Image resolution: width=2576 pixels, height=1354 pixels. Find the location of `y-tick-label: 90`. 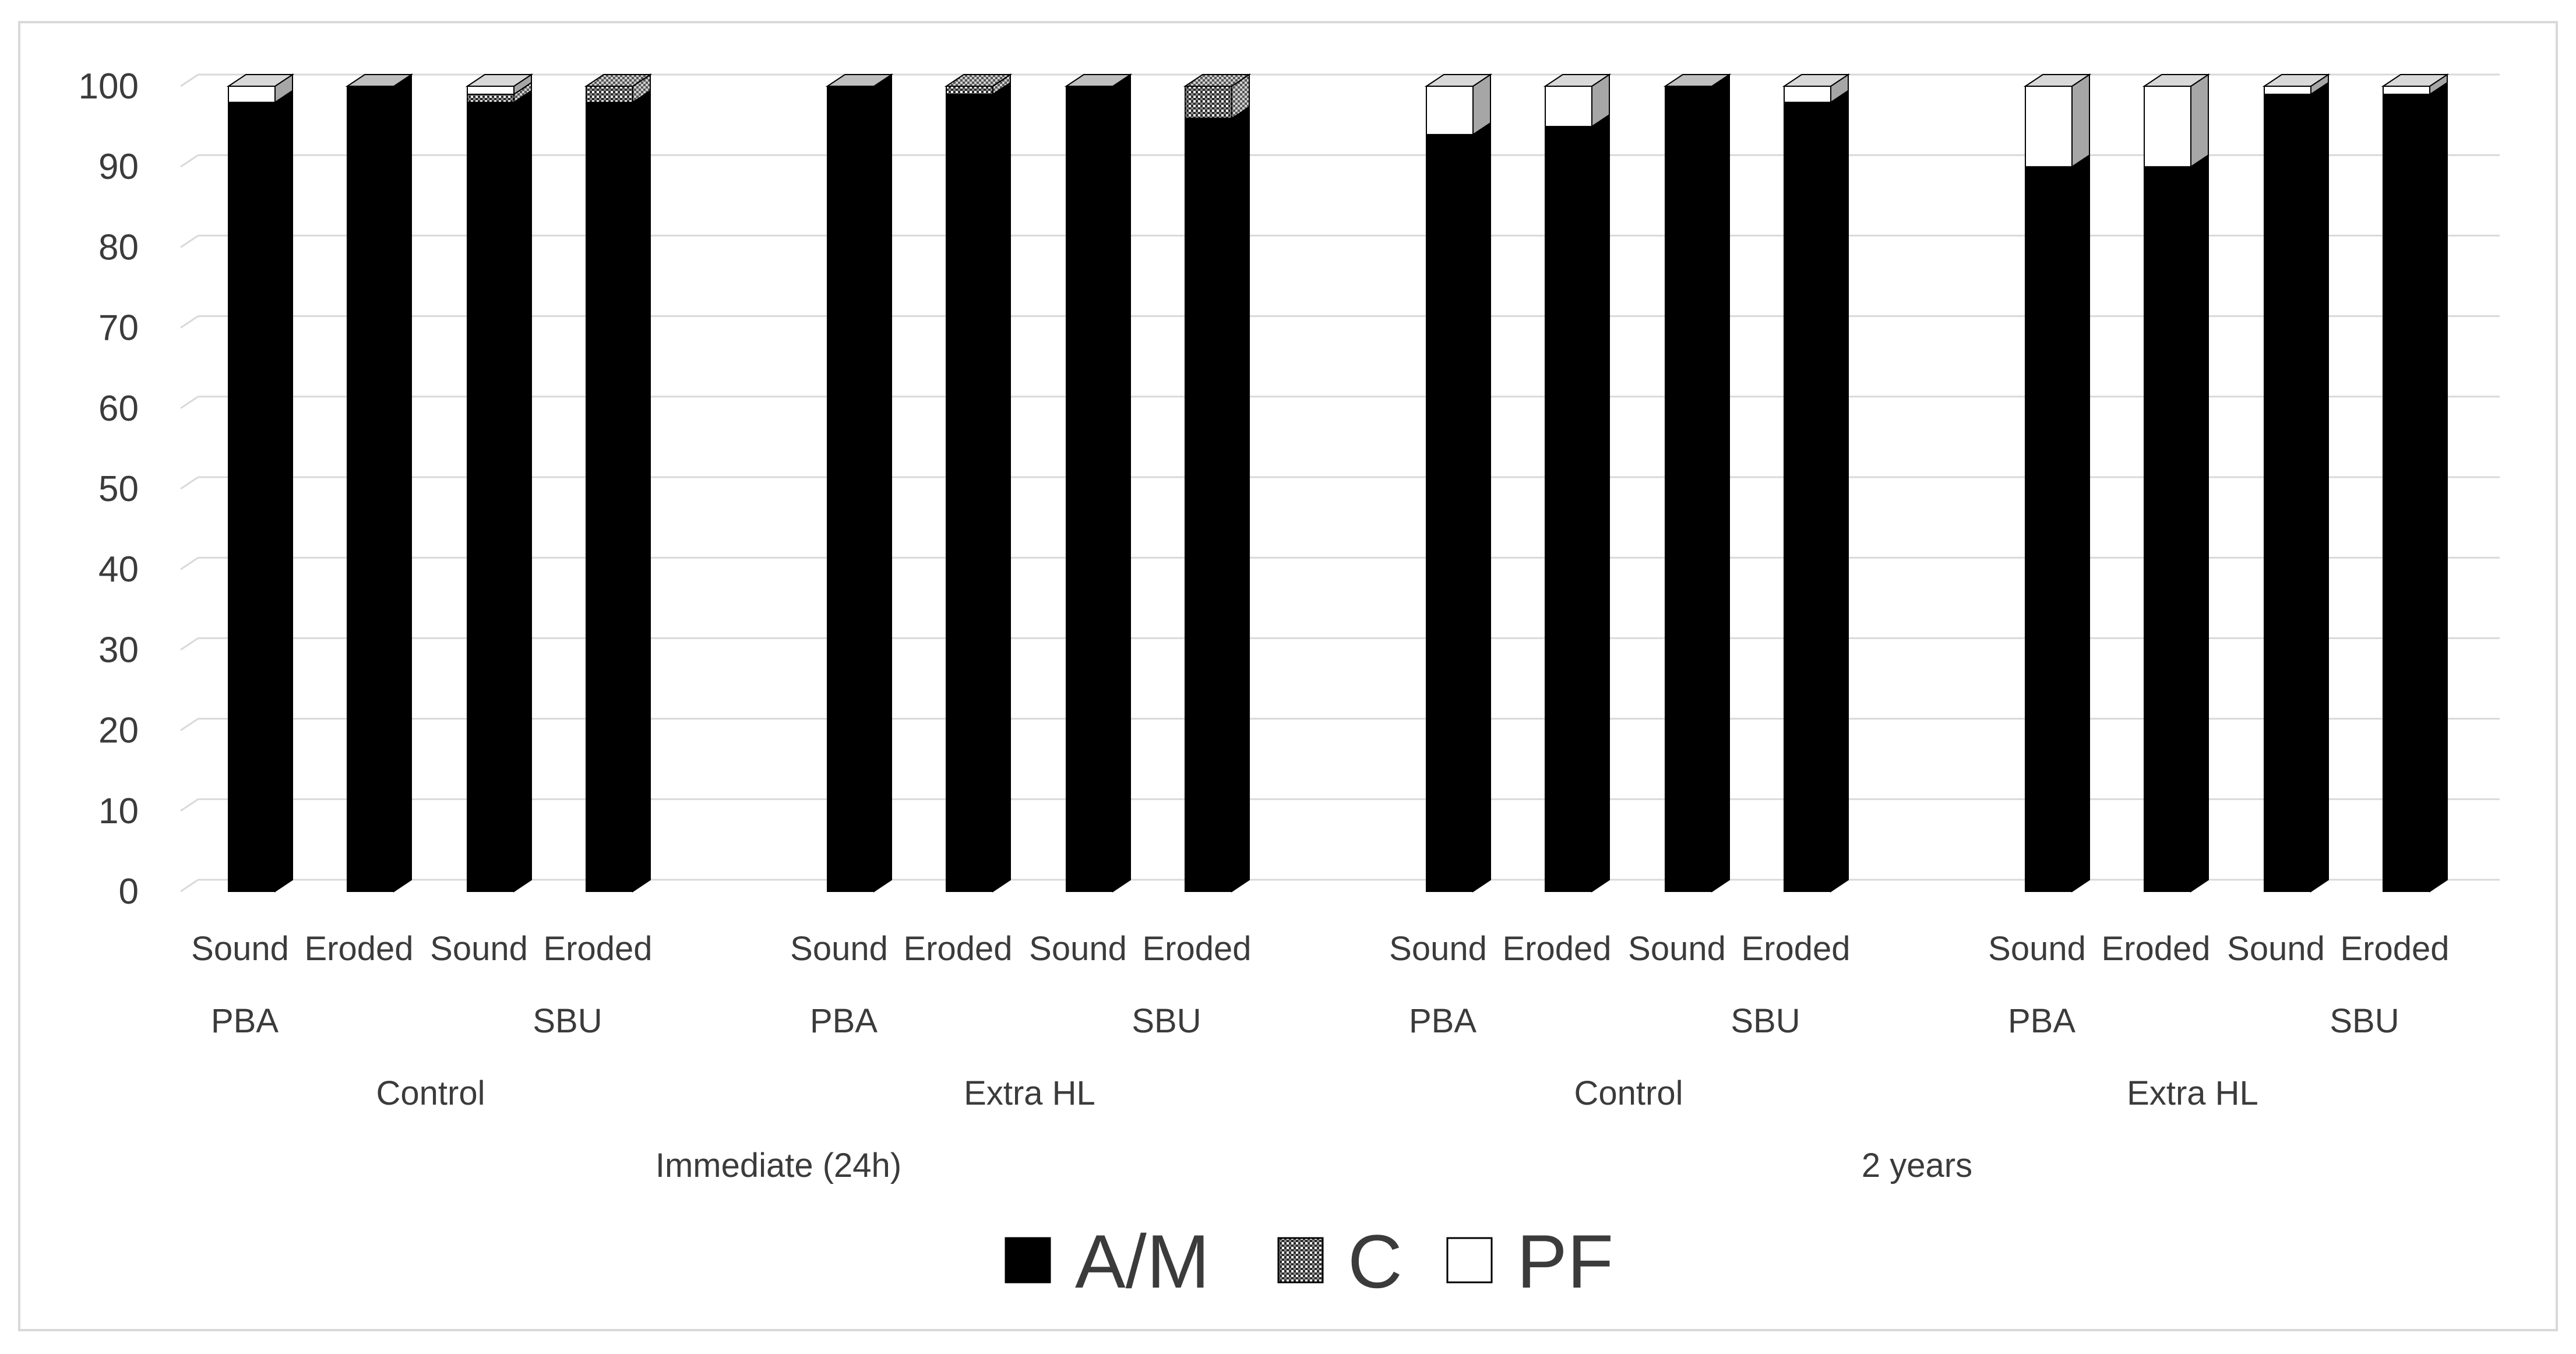

y-tick-label: 90 is located at coordinates (118, 167).